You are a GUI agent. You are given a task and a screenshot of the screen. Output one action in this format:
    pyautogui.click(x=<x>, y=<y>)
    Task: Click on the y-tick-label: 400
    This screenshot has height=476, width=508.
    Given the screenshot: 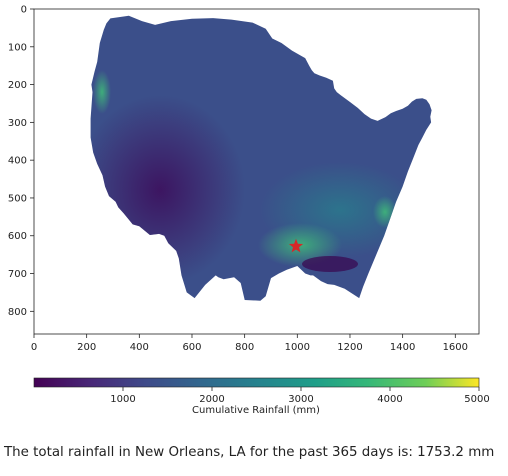 What is the action you would take?
    pyautogui.click(x=17, y=161)
    